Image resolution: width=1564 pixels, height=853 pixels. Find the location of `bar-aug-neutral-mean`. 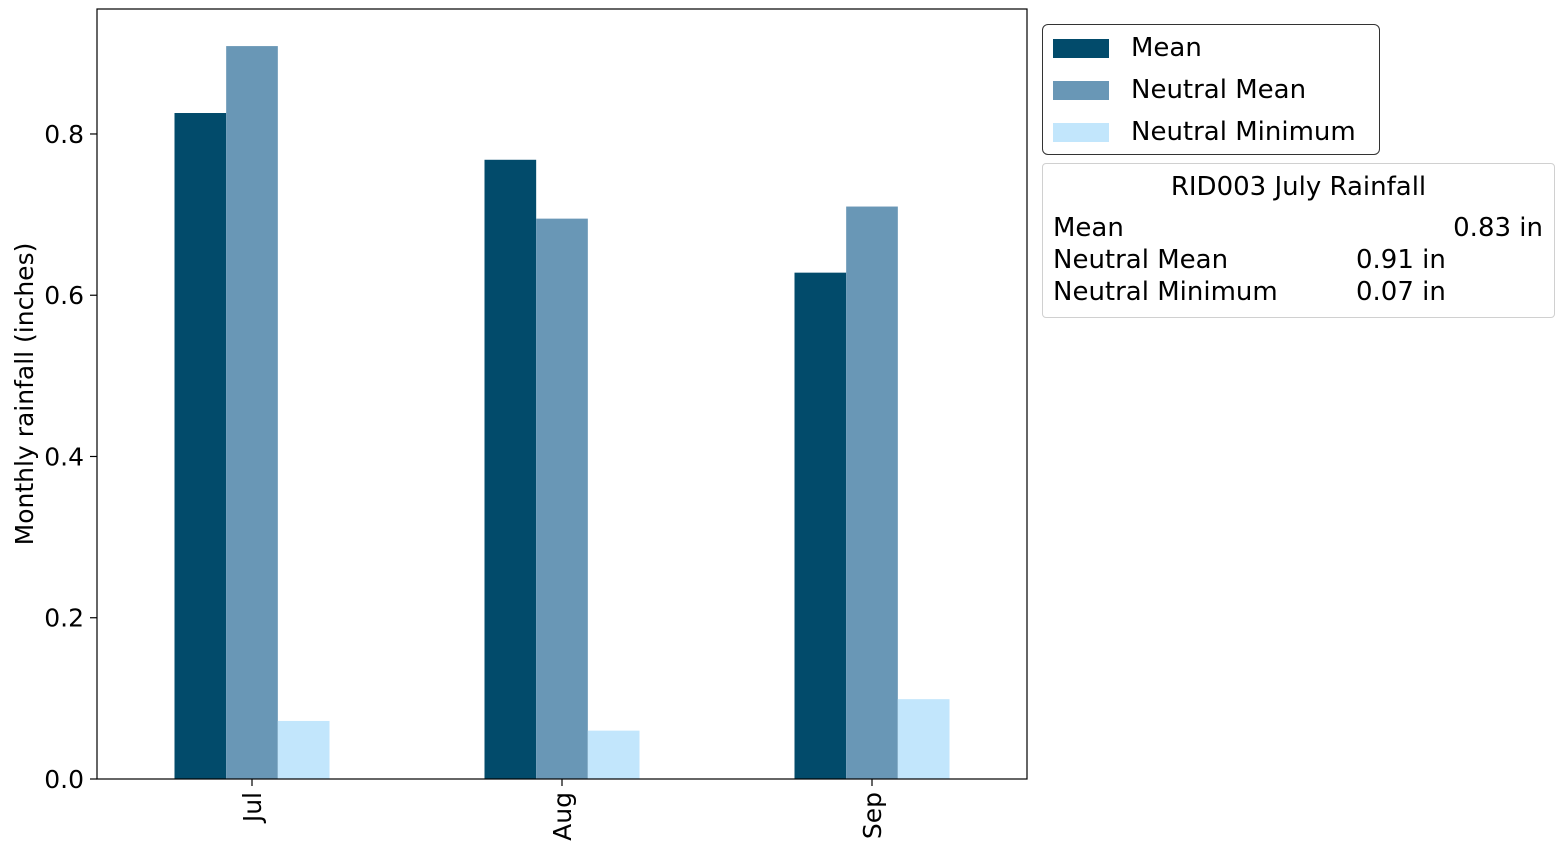

bar-aug-neutral-mean is located at coordinates (562, 498).